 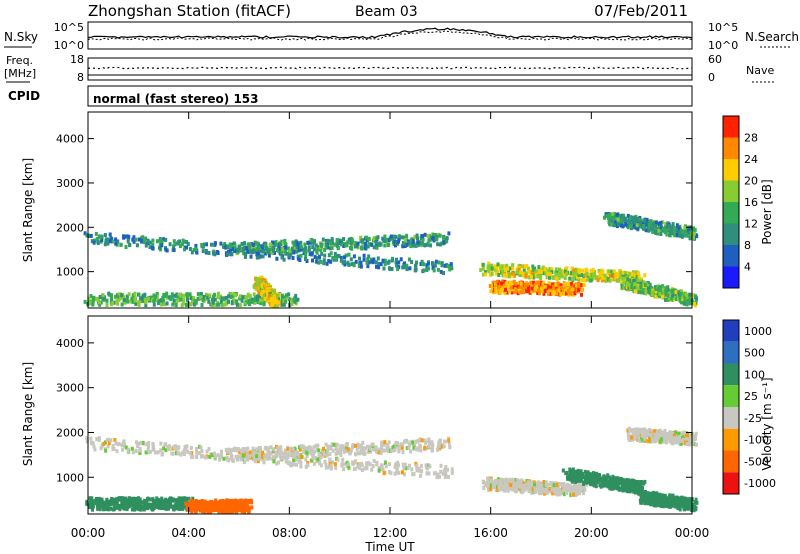 What do you see at coordinates (723, 27) in the screenshot?
I see `nsearch-tick-top: 10^5` at bounding box center [723, 27].